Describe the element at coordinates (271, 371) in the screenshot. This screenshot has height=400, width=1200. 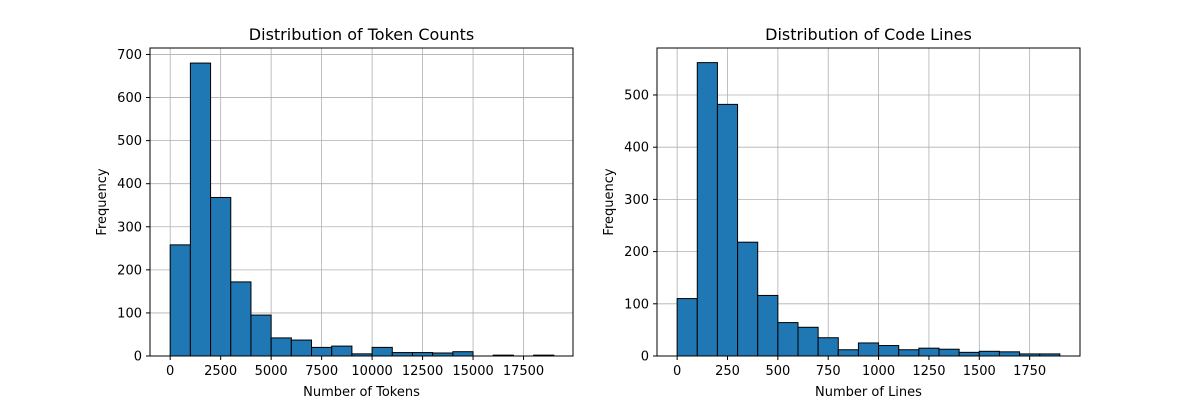
I see `x-tick-label-2: 5000` at that location.